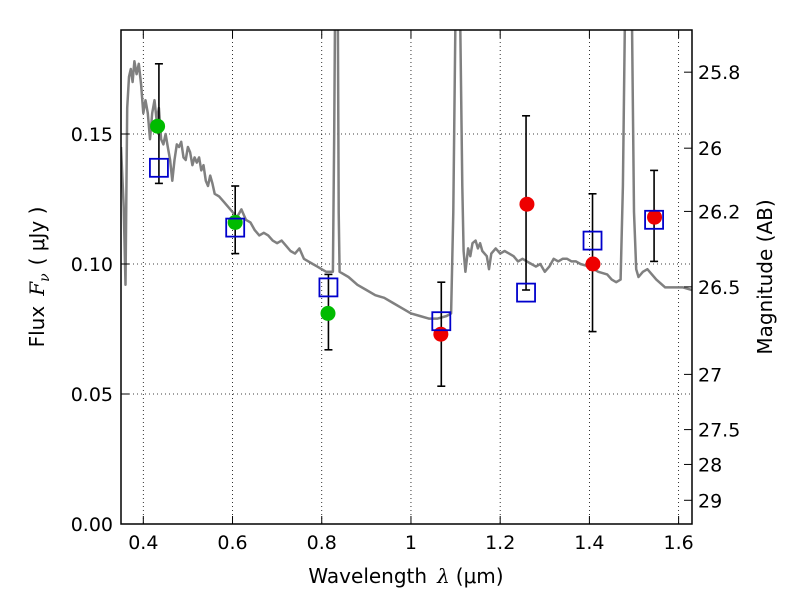 The height and width of the screenshot is (600, 800). Describe the element at coordinates (710, 501) in the screenshot. I see `right-tick-label: 29` at that location.